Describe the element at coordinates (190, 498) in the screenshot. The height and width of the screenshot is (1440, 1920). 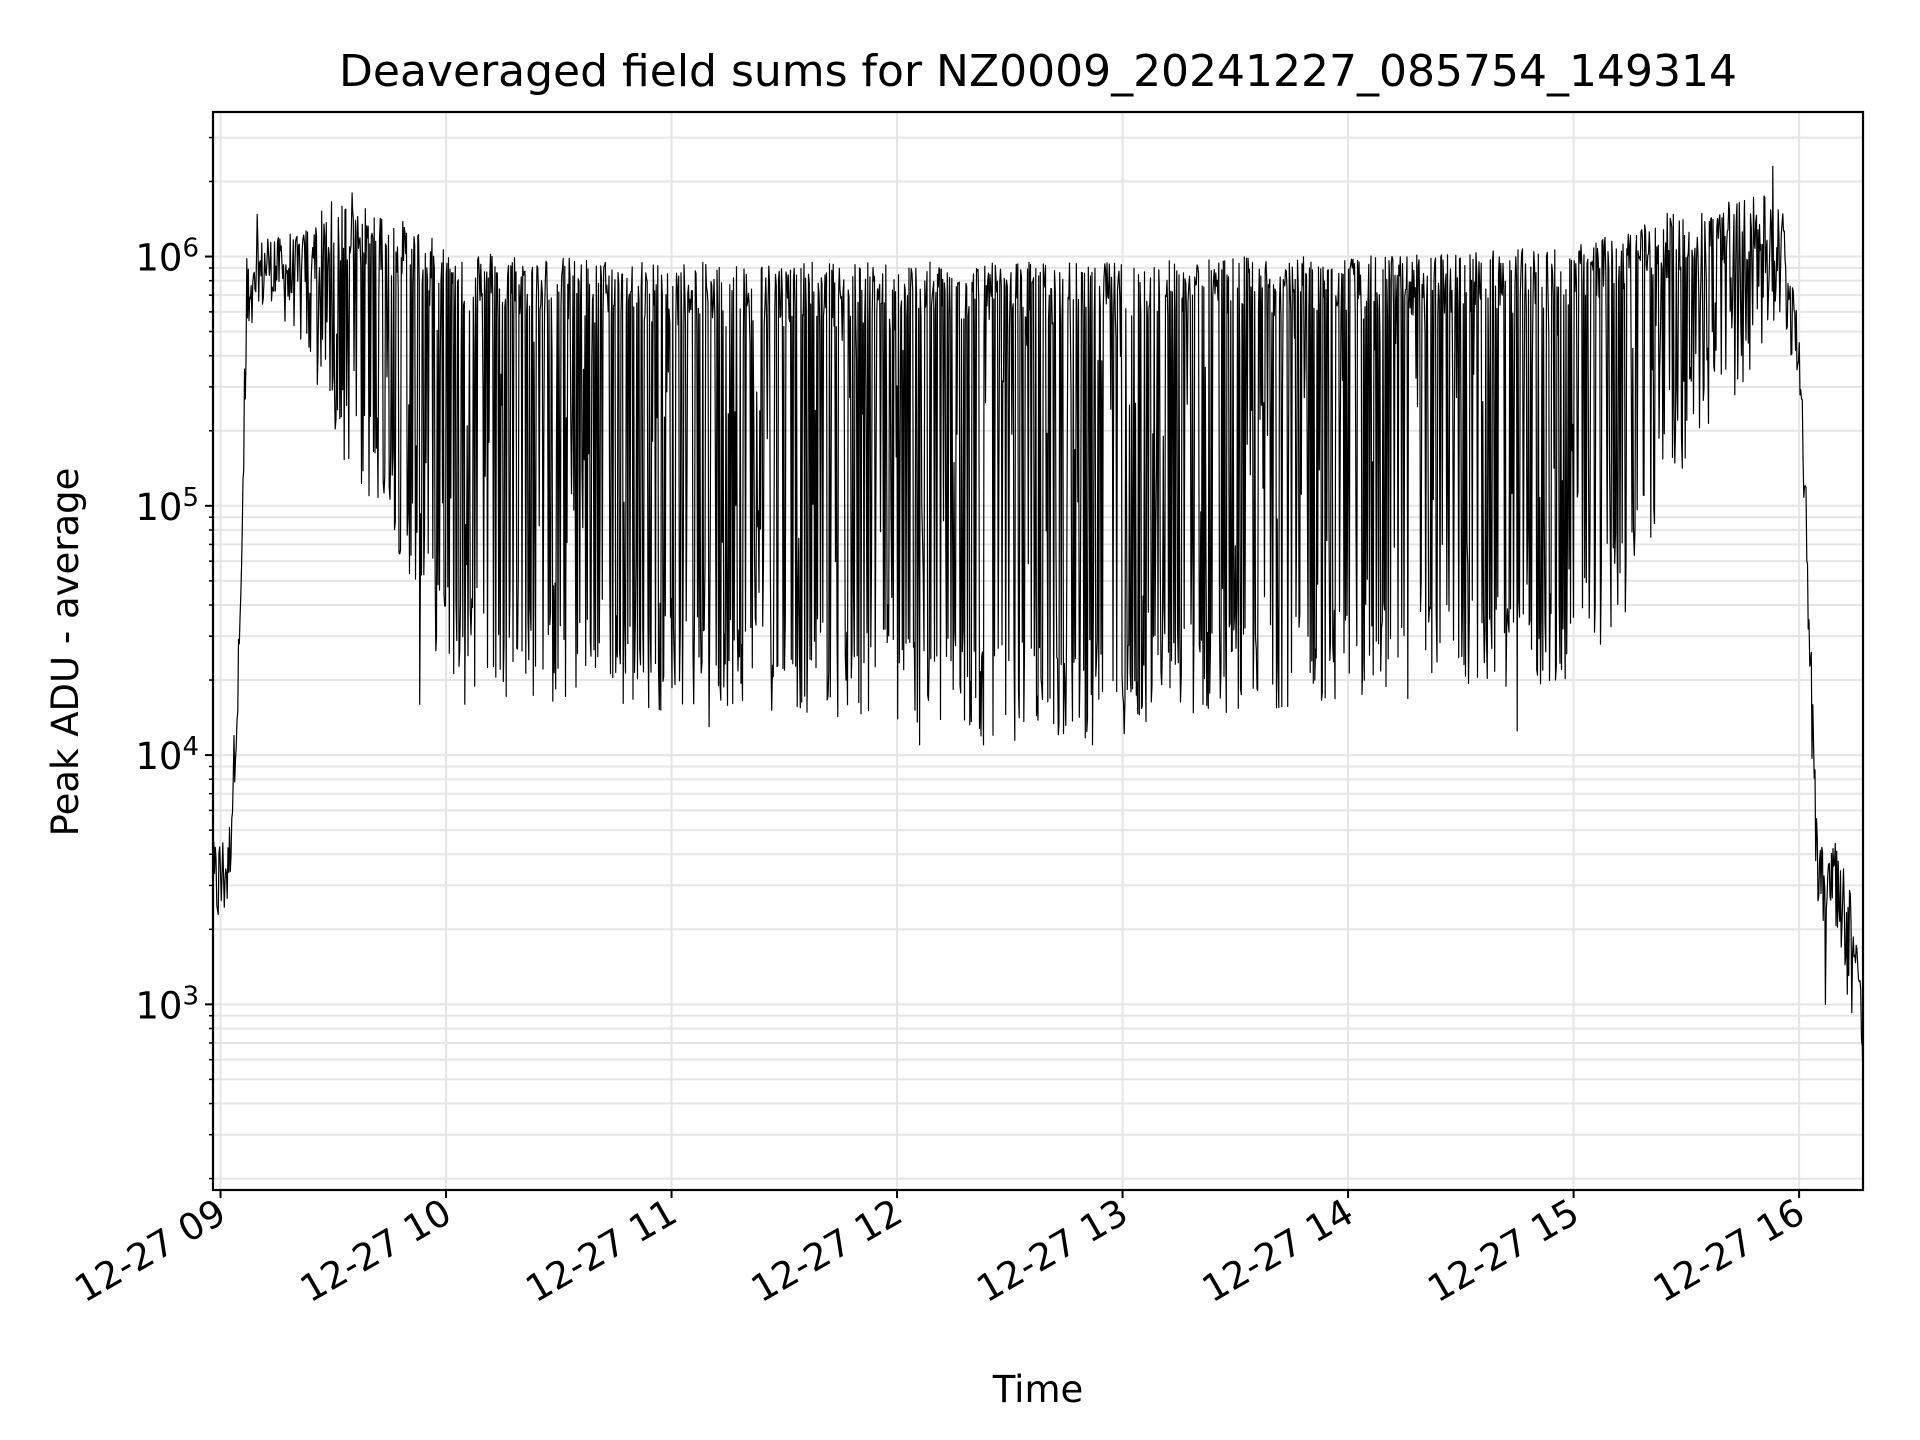
I see `y-tick-exponent: 5` at that location.